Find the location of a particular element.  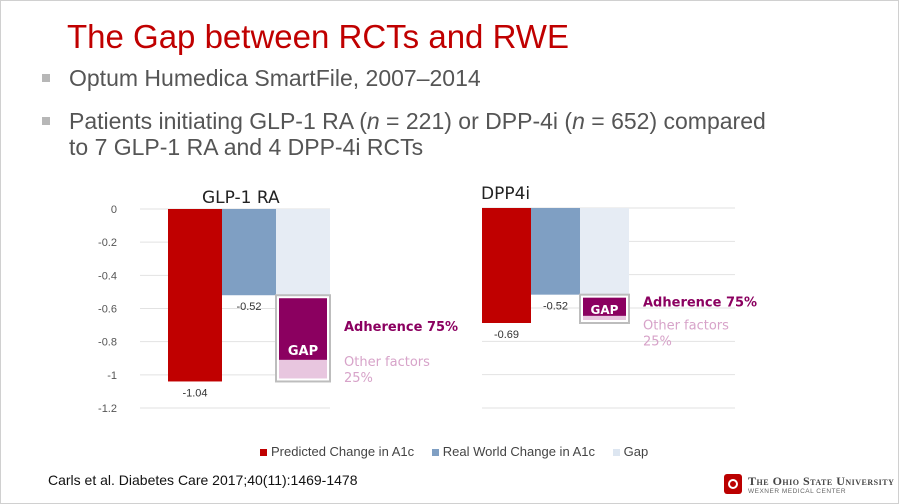

data-label: -1.04 is located at coordinates (194, 393).